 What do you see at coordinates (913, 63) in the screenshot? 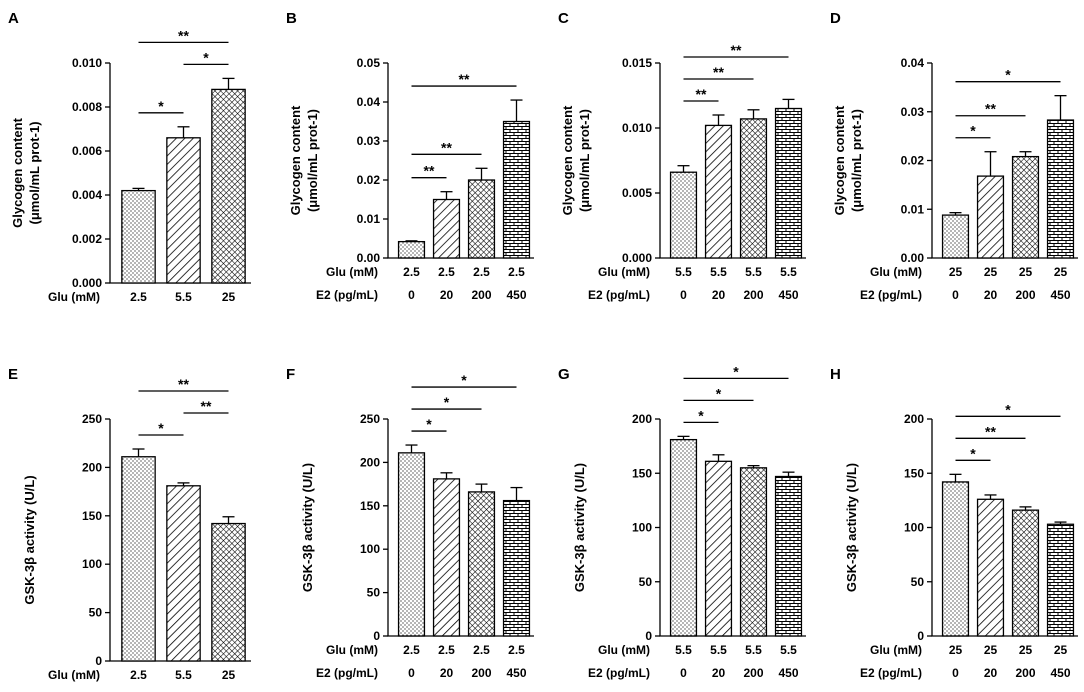
I see `y-tick-label: 0.04` at bounding box center [913, 63].